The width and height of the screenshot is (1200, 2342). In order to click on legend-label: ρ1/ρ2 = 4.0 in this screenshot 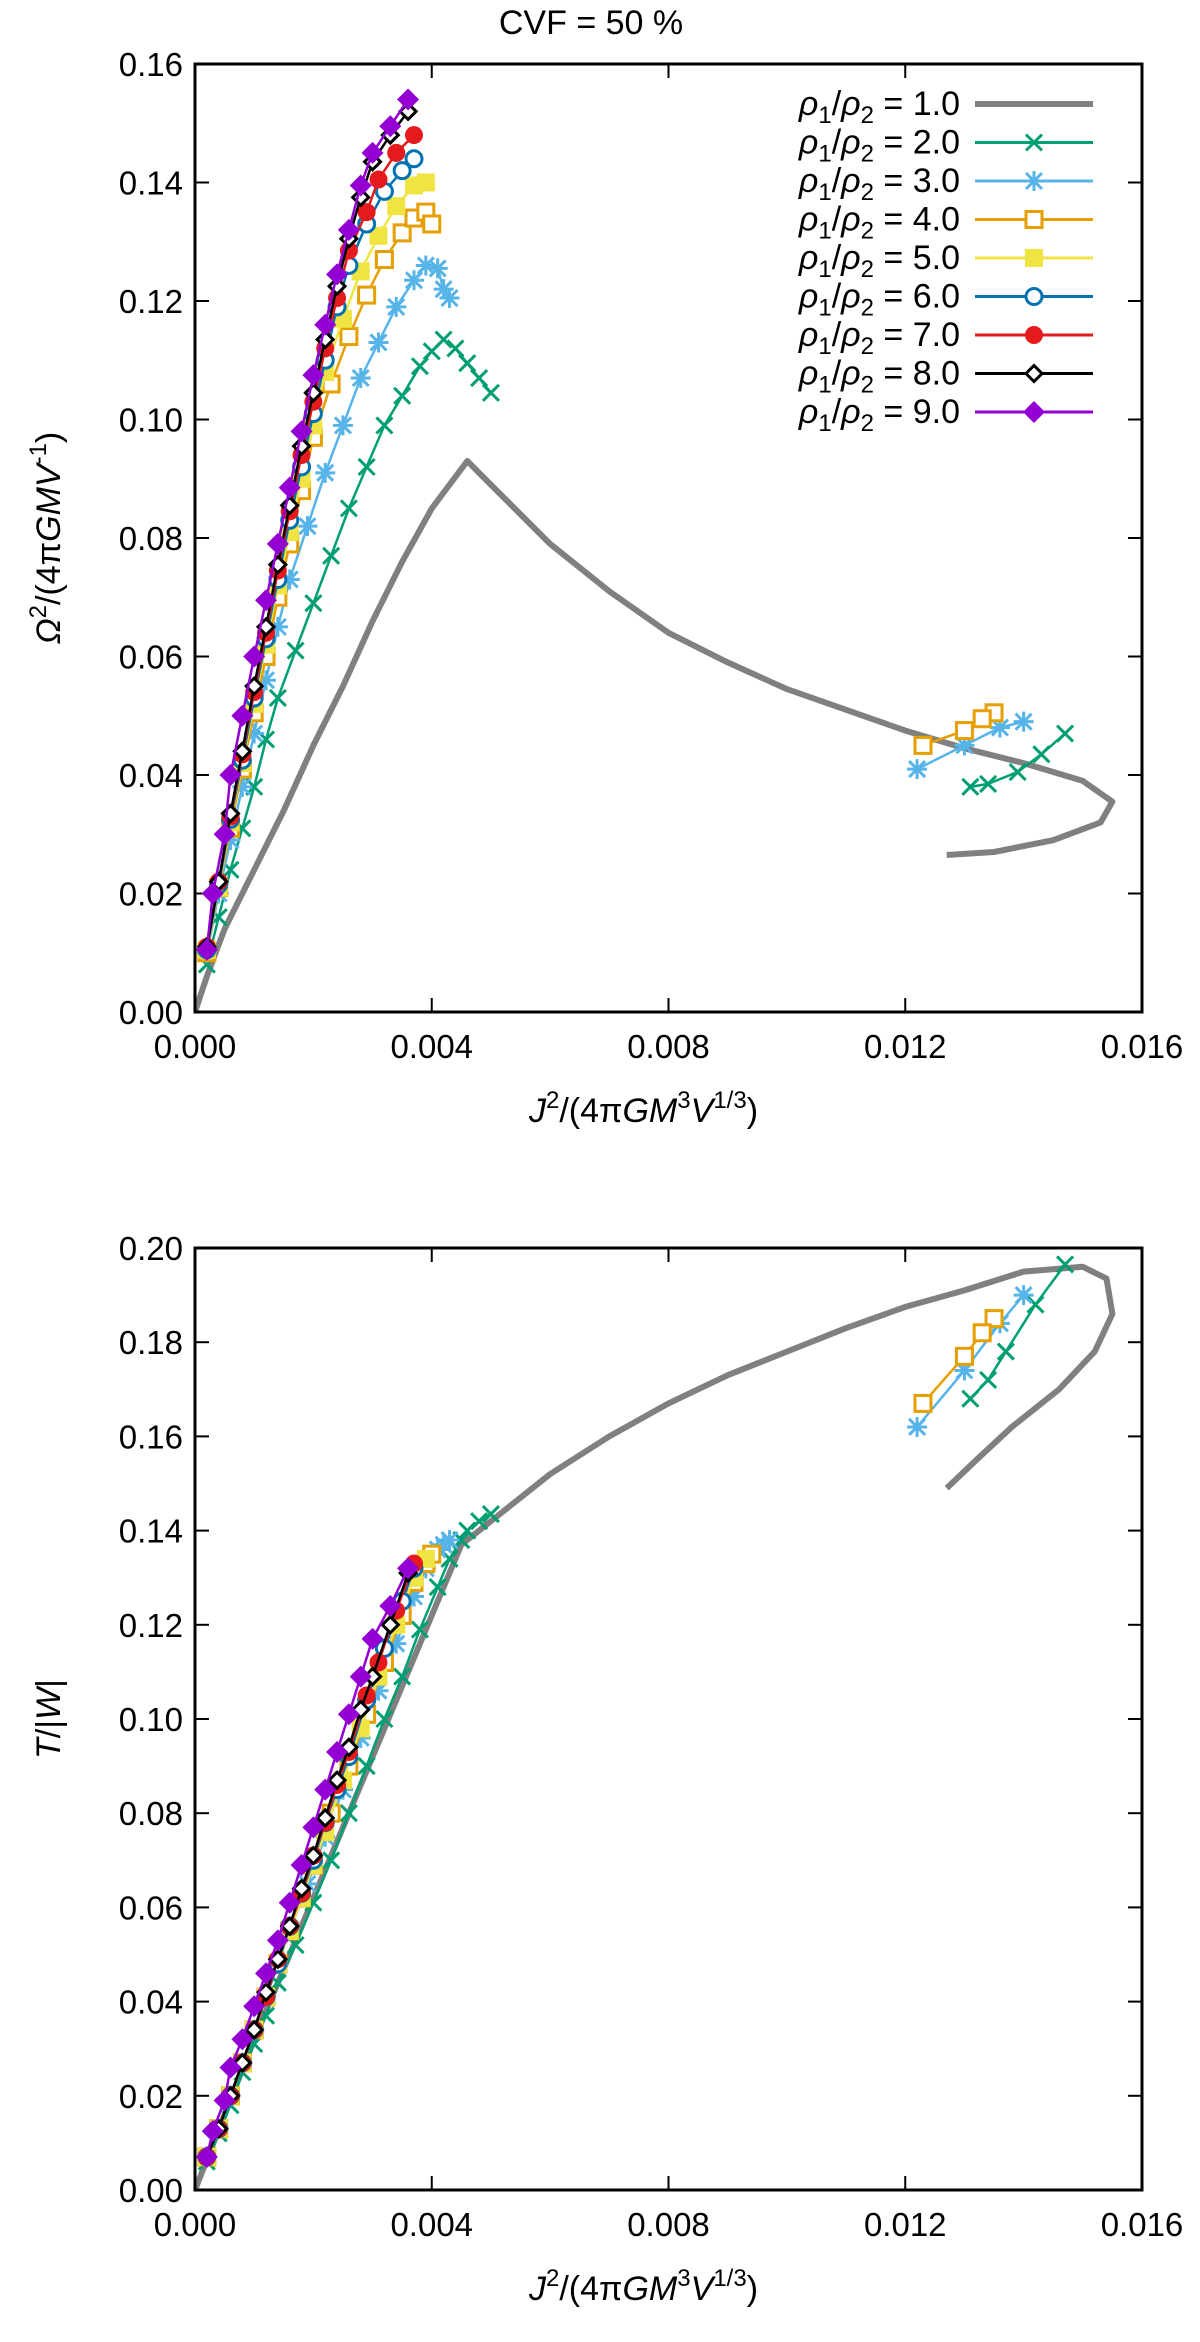, I will do `click(879, 223)`.